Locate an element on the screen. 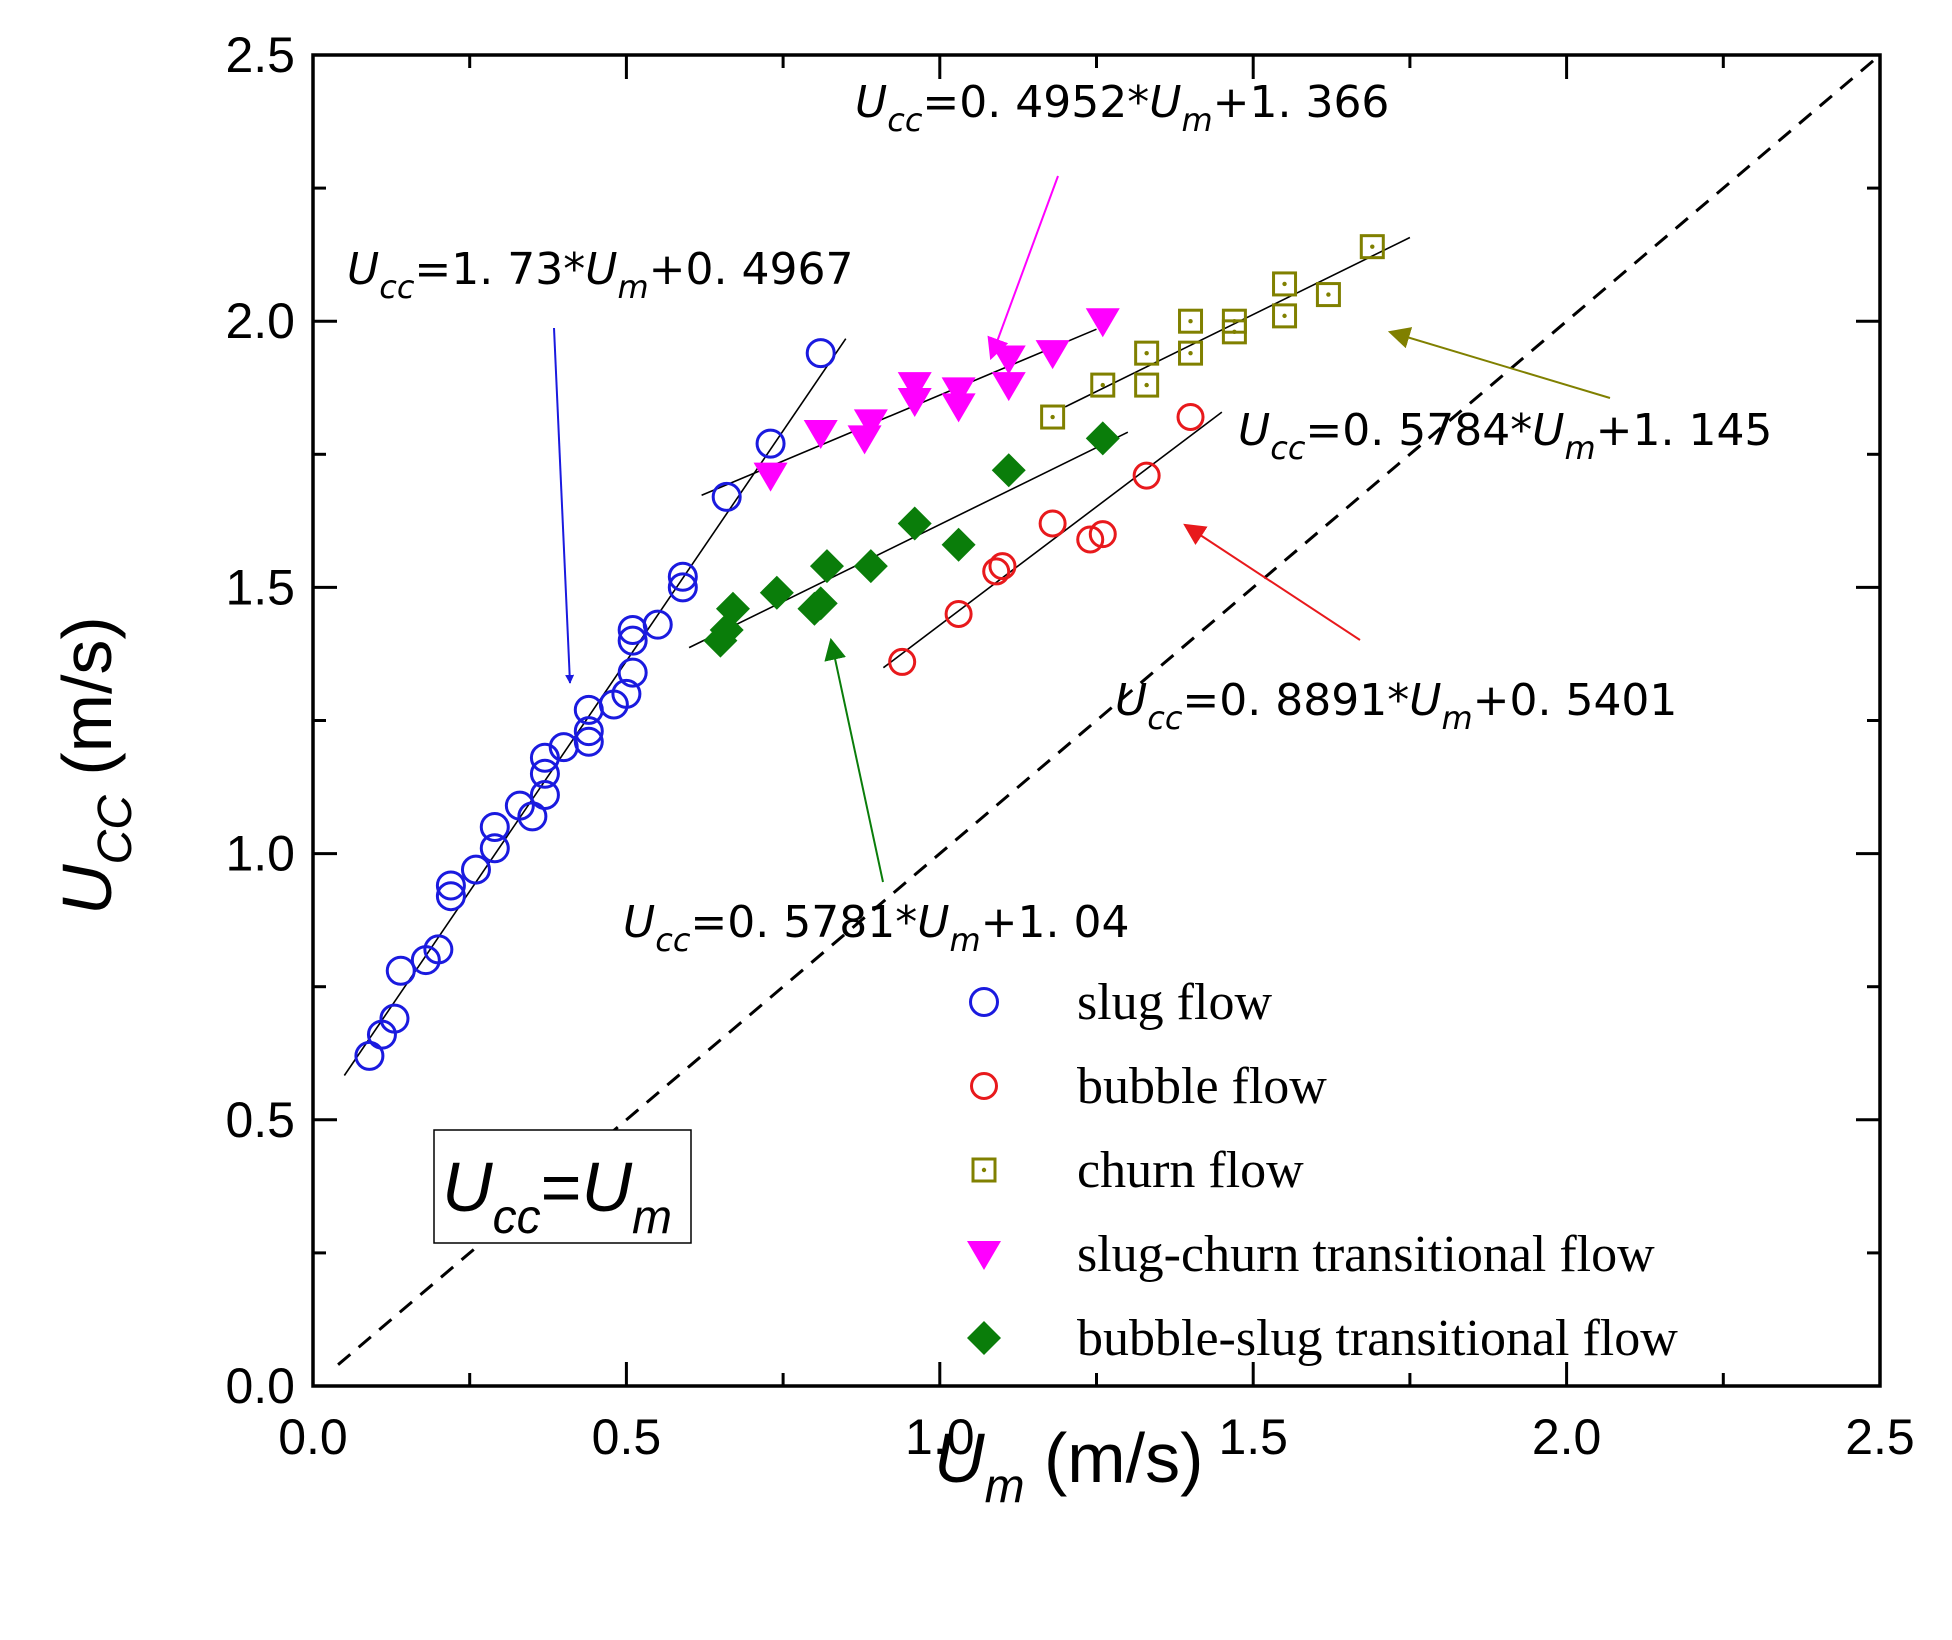  y-tick-label: 2.5 is located at coordinates (260, 55).